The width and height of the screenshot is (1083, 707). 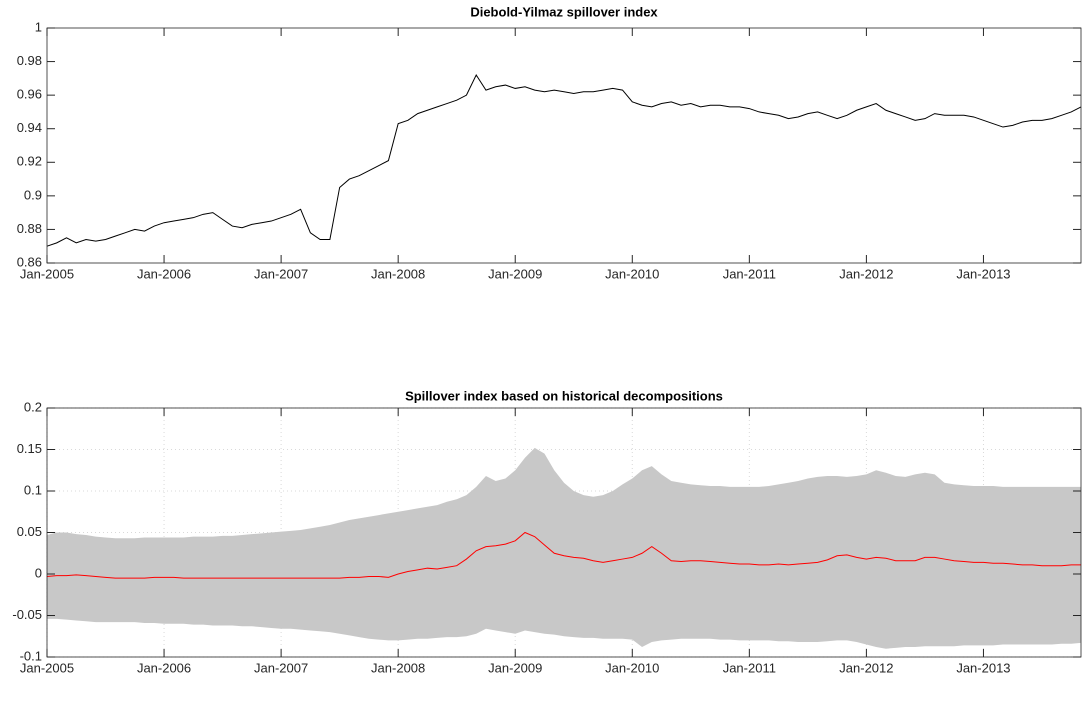 What do you see at coordinates (33, 489) in the screenshot?
I see `y-tick-label: 0.1` at bounding box center [33, 489].